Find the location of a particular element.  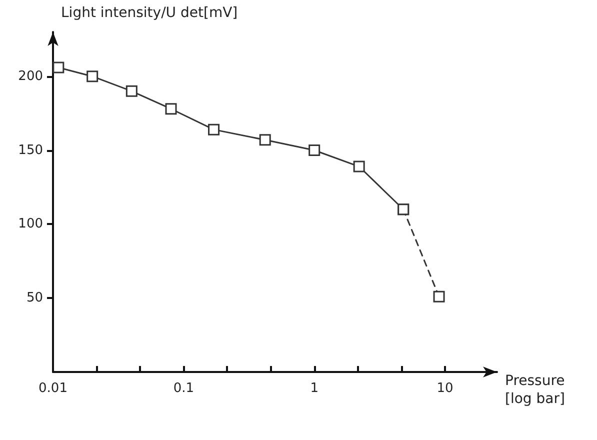

x-axis-title: Pressure [log bar] is located at coordinates (535, 390).